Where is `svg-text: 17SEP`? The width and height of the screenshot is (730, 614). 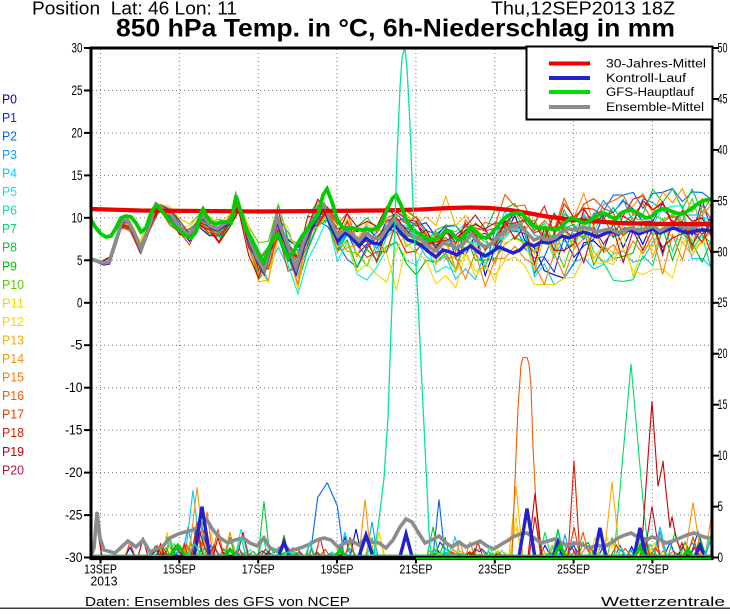 svg-text: 17SEP is located at coordinates (258, 570).